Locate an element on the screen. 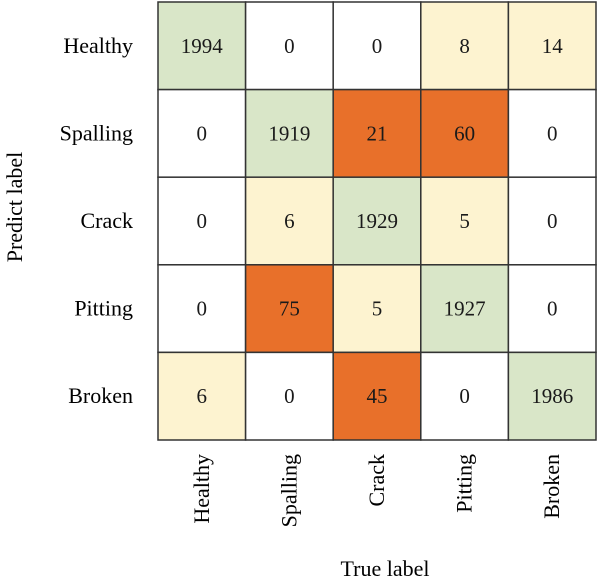  cell-value-4-2: 45 is located at coordinates (377, 396).